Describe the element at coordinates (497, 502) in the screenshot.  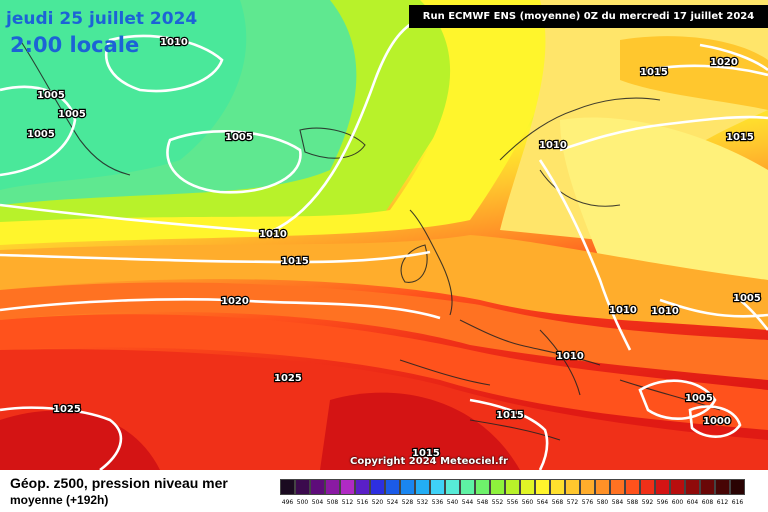
I see `legend-tick: 552` at that location.